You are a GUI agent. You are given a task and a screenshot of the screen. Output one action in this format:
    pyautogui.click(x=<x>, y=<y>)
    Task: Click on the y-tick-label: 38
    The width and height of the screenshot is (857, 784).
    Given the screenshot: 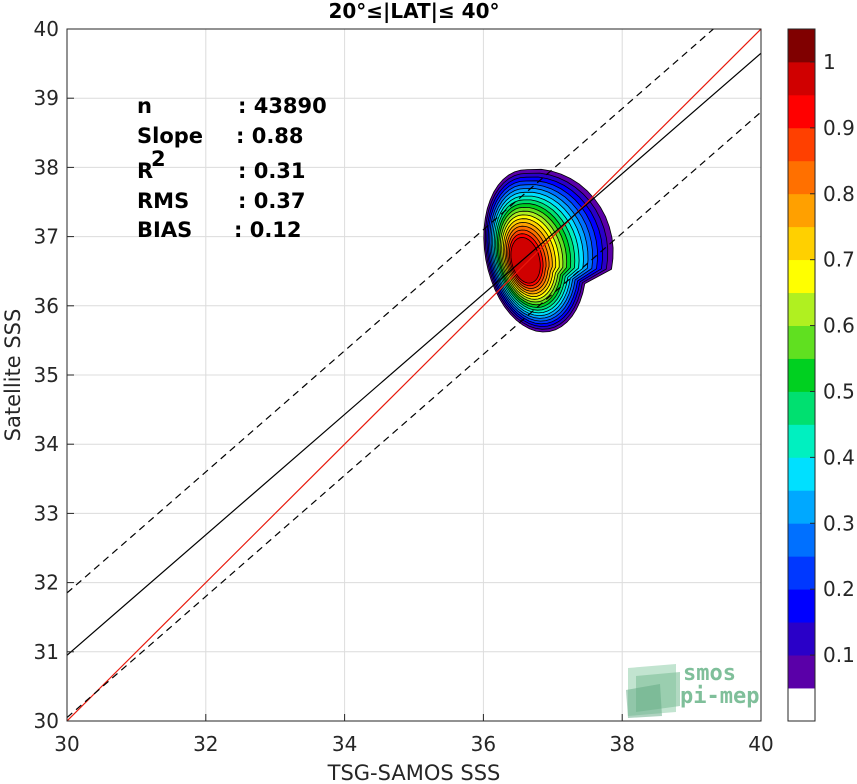 What is the action you would take?
    pyautogui.click(x=46, y=167)
    